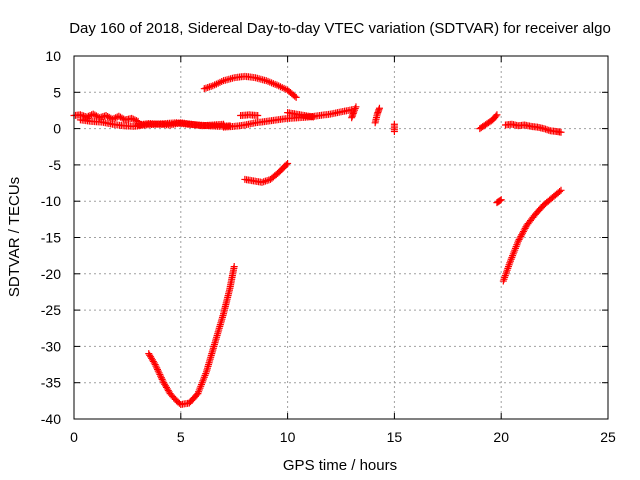 The width and height of the screenshot is (640, 480). What do you see at coordinates (53, 56) in the screenshot?
I see `y-tick-label: 10` at bounding box center [53, 56].